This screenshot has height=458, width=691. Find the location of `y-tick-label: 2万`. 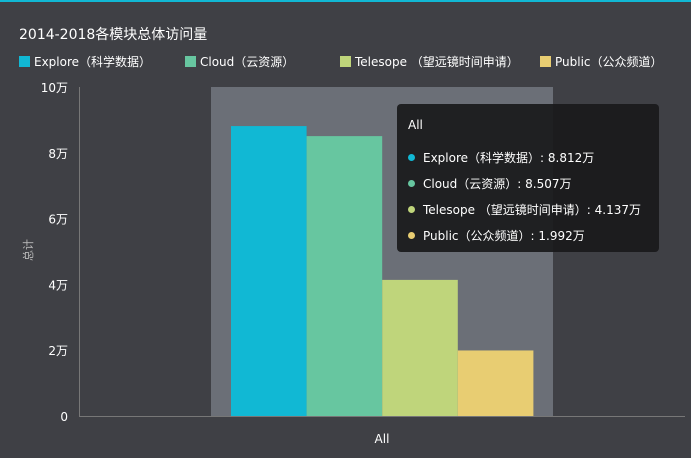

y-tick-label: 2万 is located at coordinates (58, 351).